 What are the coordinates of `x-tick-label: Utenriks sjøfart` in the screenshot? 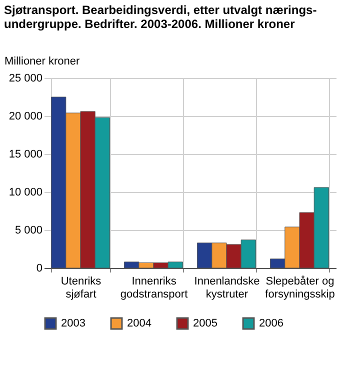 It's located at (81, 288).